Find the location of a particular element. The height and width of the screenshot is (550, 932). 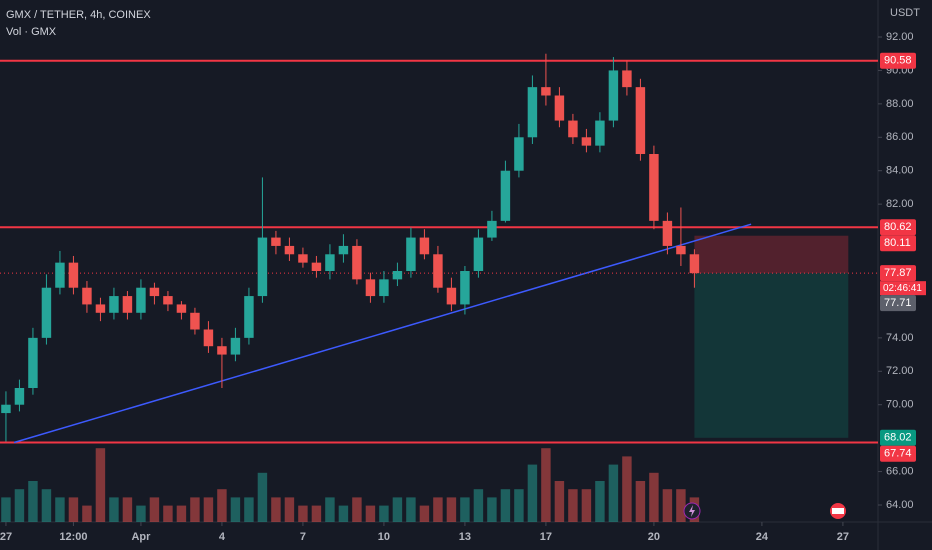

y-tick-label: 84.00 is located at coordinates (900, 171).